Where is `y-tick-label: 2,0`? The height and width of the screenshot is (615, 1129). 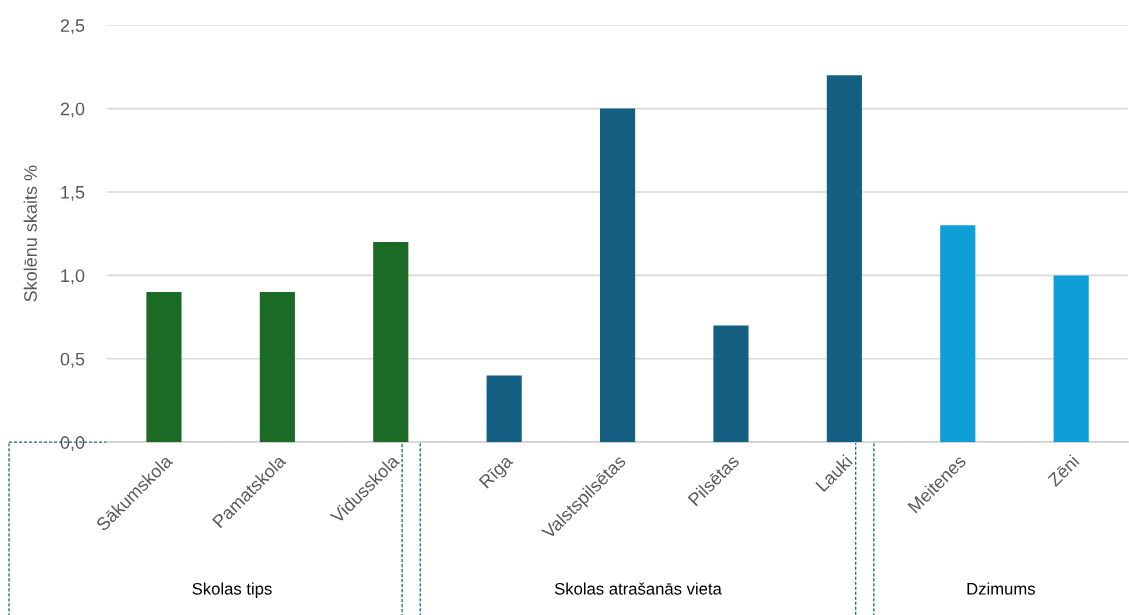 y-tick-label: 2,0 is located at coordinates (72, 110).